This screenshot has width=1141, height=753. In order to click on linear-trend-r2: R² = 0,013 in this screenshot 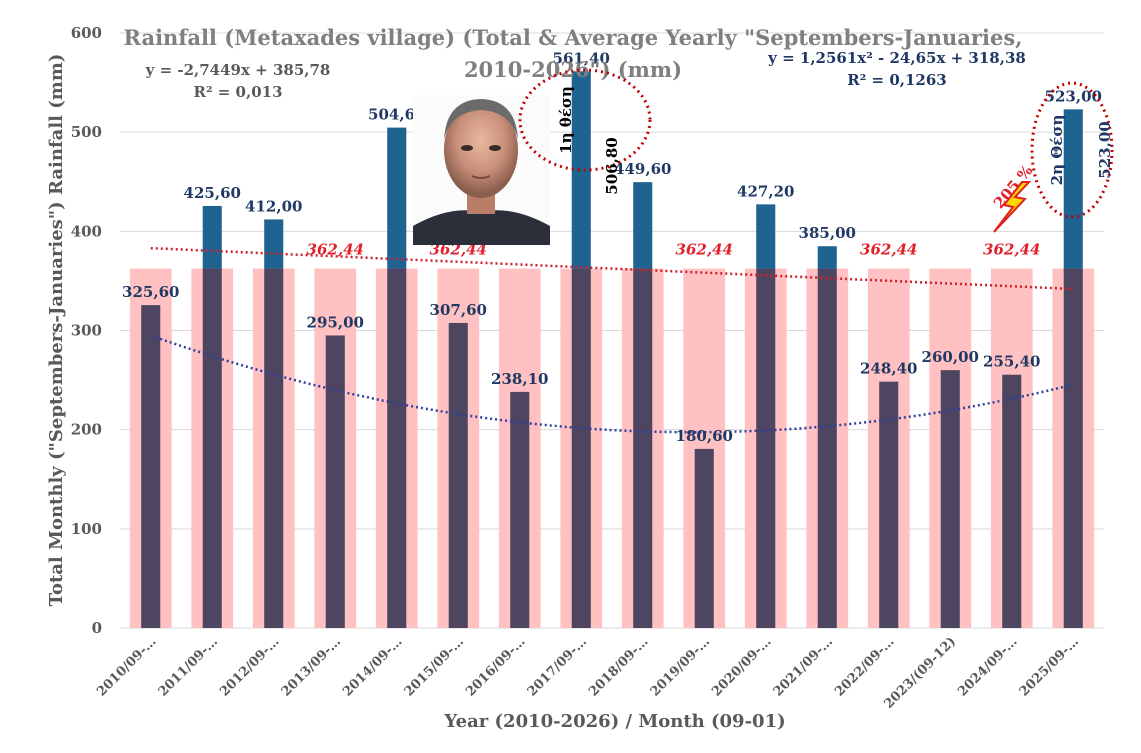, I will do `click(237, 92)`.